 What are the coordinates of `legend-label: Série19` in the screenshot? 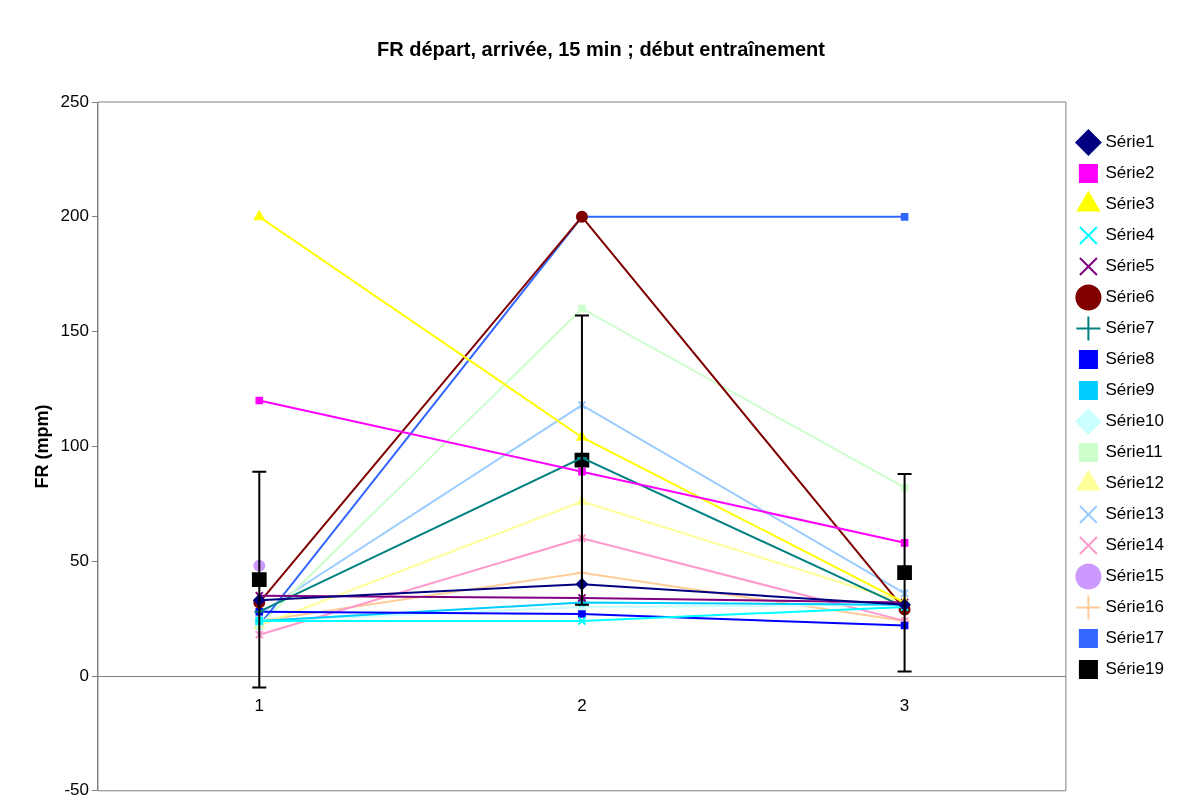 It's located at (1135, 669).